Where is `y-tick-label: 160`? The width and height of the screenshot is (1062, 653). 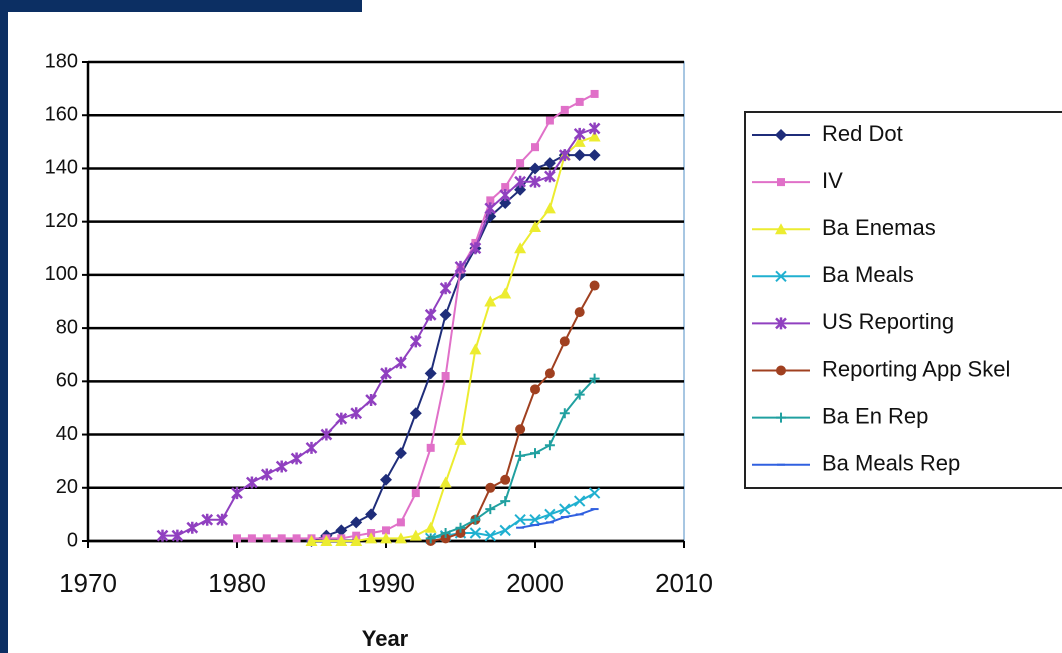
y-tick-label: 160 is located at coordinates (61, 115).